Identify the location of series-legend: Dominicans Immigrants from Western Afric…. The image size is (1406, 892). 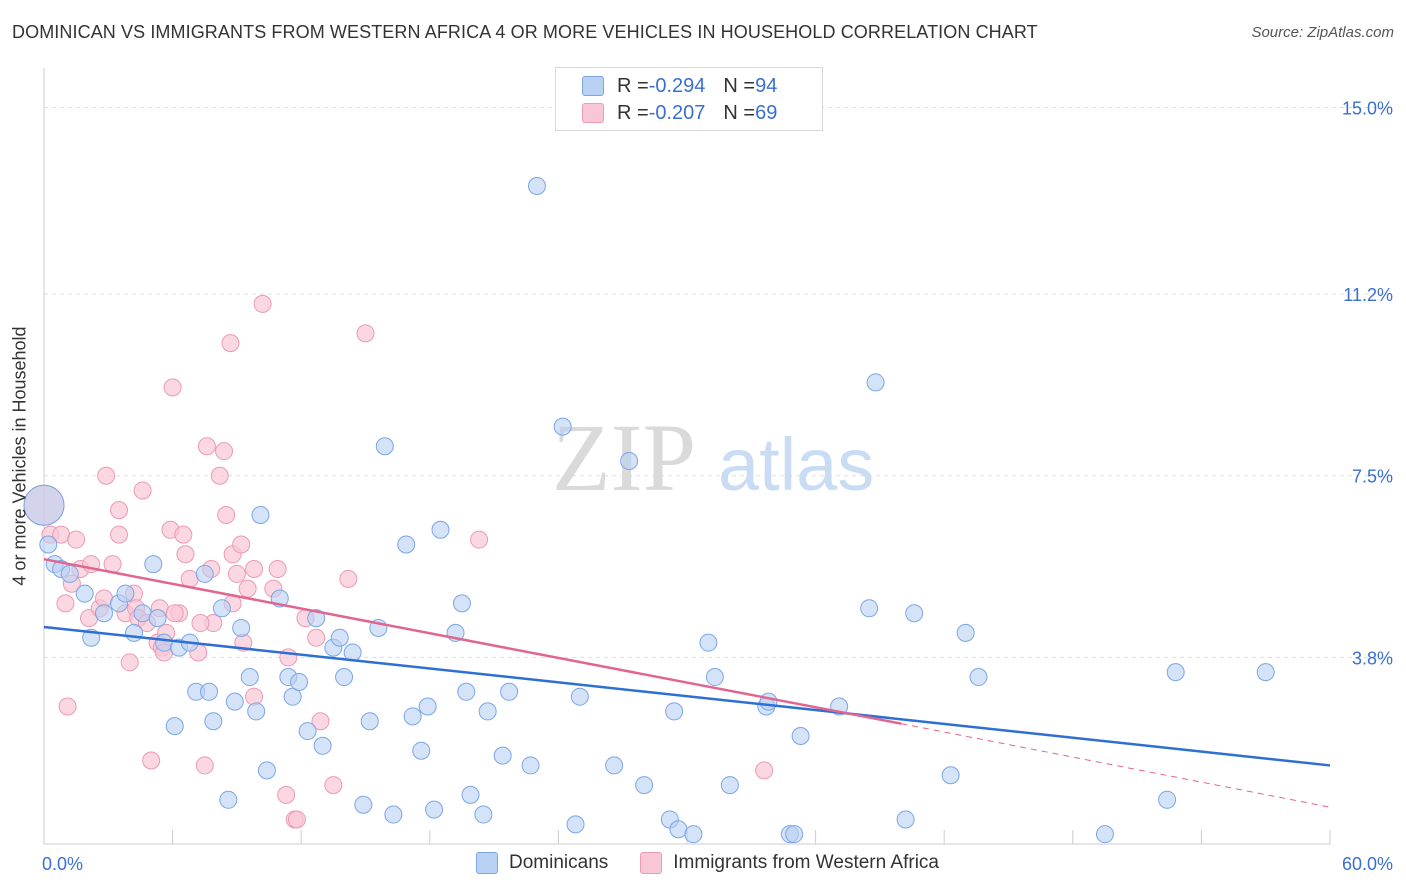
(723, 863).